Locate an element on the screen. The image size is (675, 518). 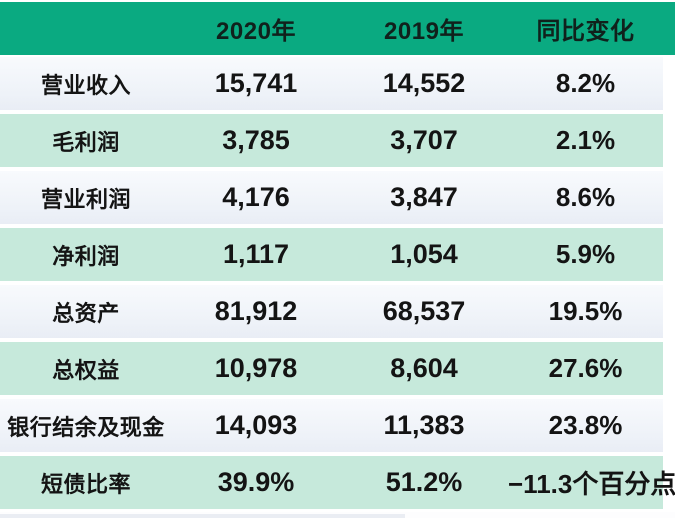
row-2019-value-cell: 3,707 is located at coordinates (424, 140).